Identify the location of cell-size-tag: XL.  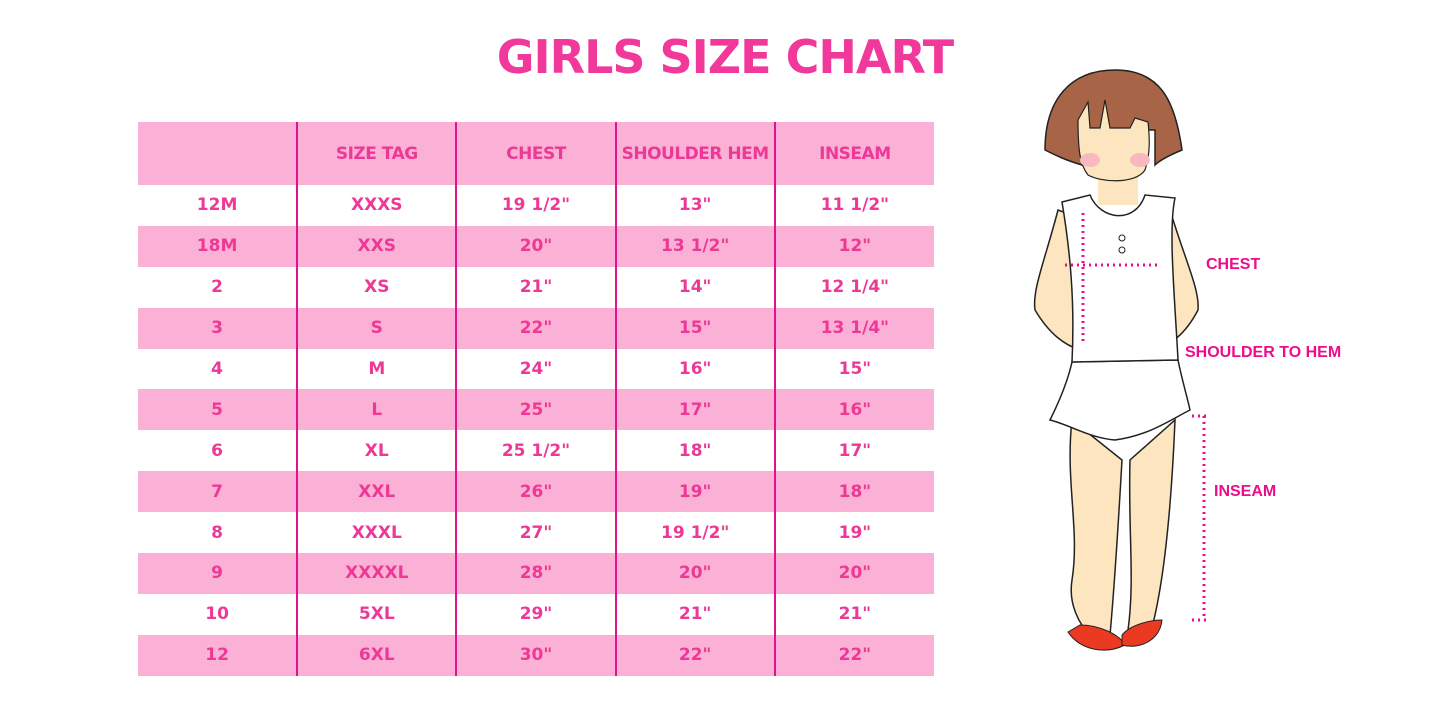
(376, 451).